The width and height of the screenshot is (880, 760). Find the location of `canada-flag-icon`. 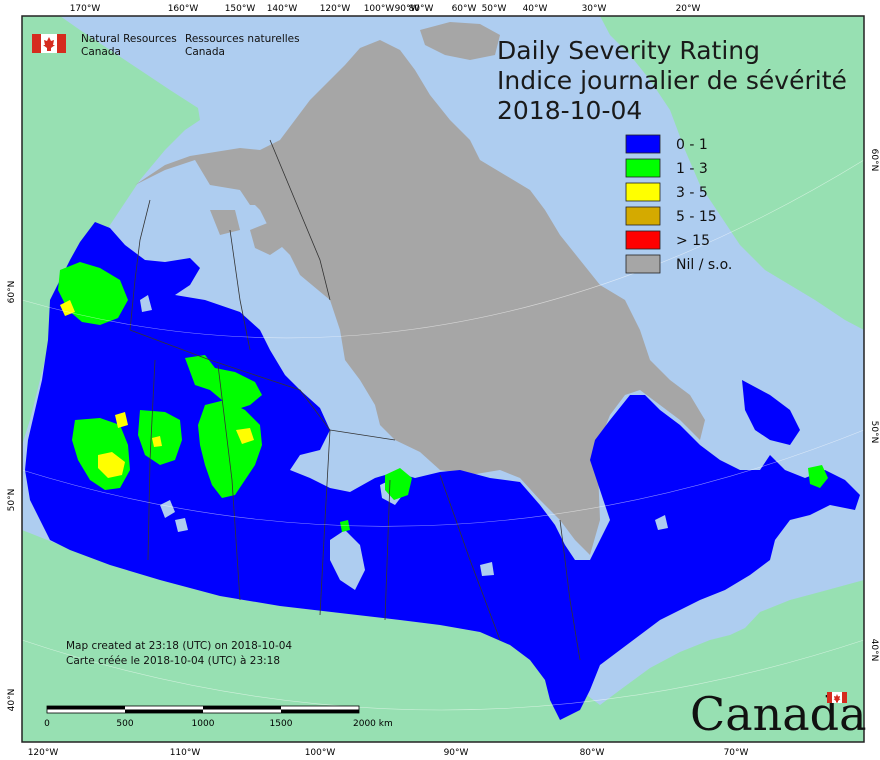

canada-flag-icon is located at coordinates (49, 43).